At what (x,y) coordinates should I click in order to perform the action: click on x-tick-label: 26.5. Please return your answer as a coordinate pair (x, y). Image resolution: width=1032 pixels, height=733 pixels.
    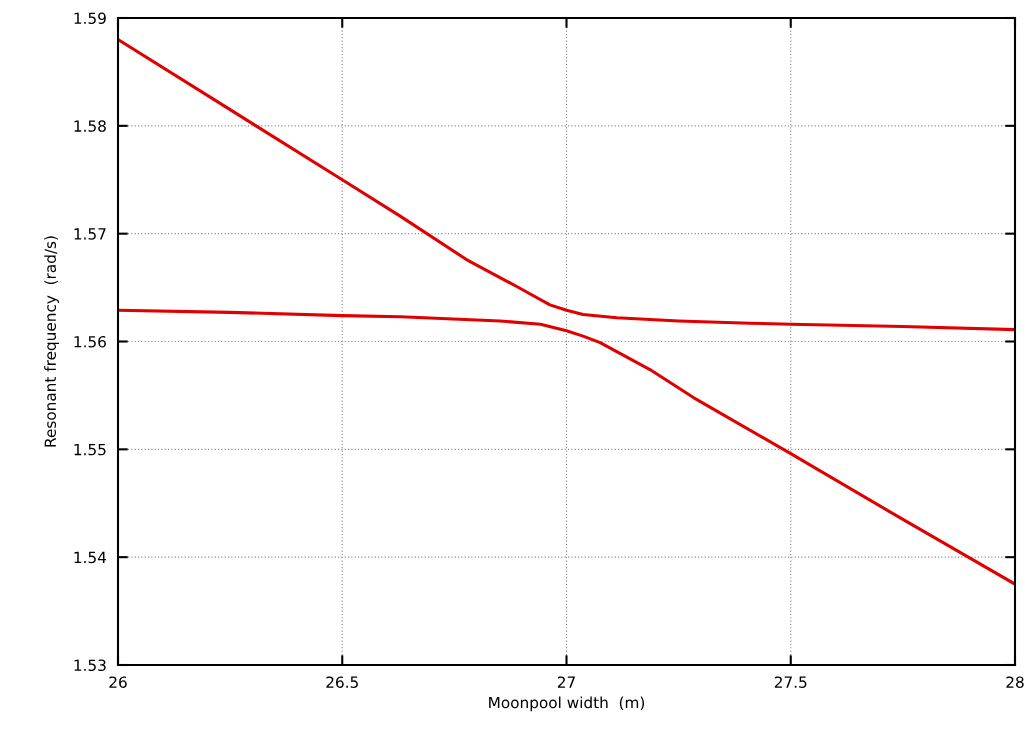
    Looking at the image, I should click on (342, 682).